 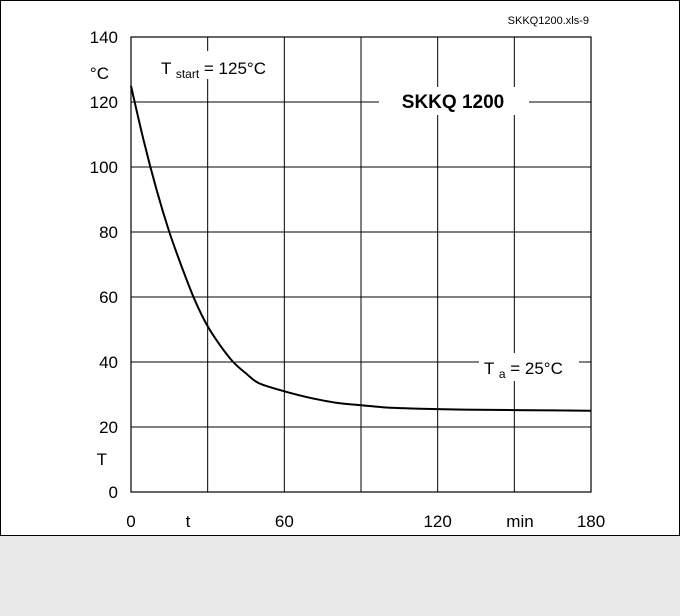 I want to click on y-axis-unit: °C, so click(x=99, y=73).